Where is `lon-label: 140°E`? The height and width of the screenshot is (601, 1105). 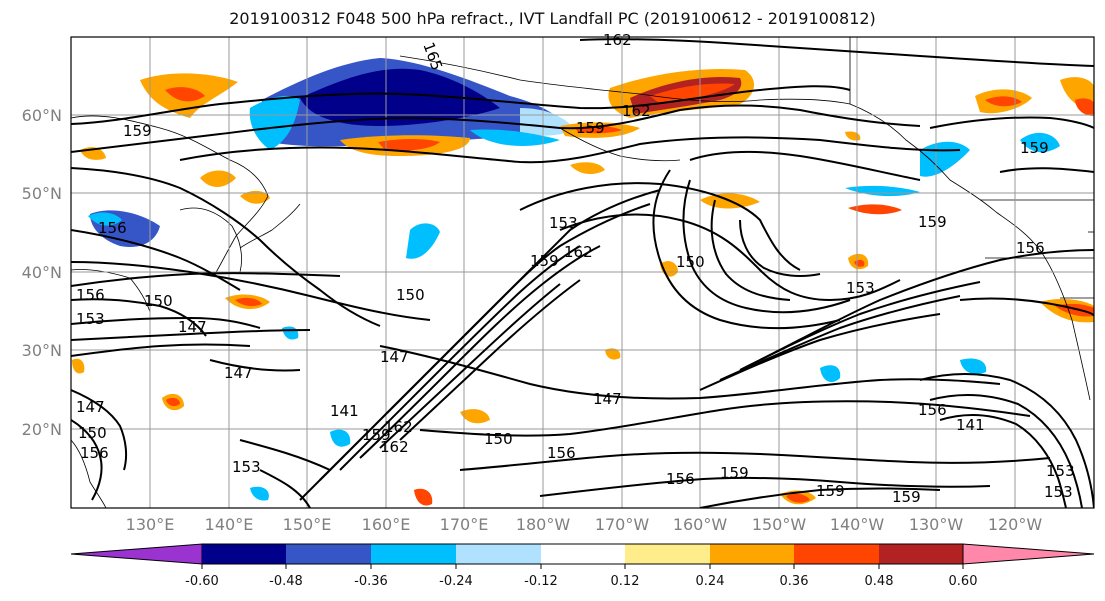 lon-label: 140°E is located at coordinates (229, 524).